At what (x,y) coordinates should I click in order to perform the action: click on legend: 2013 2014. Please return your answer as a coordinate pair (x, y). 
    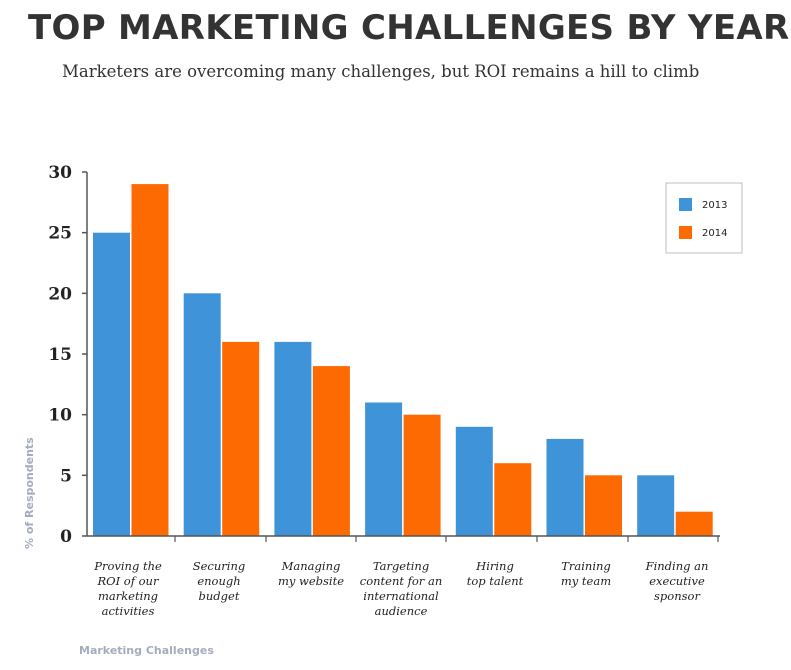
    Looking at the image, I should click on (704, 218).